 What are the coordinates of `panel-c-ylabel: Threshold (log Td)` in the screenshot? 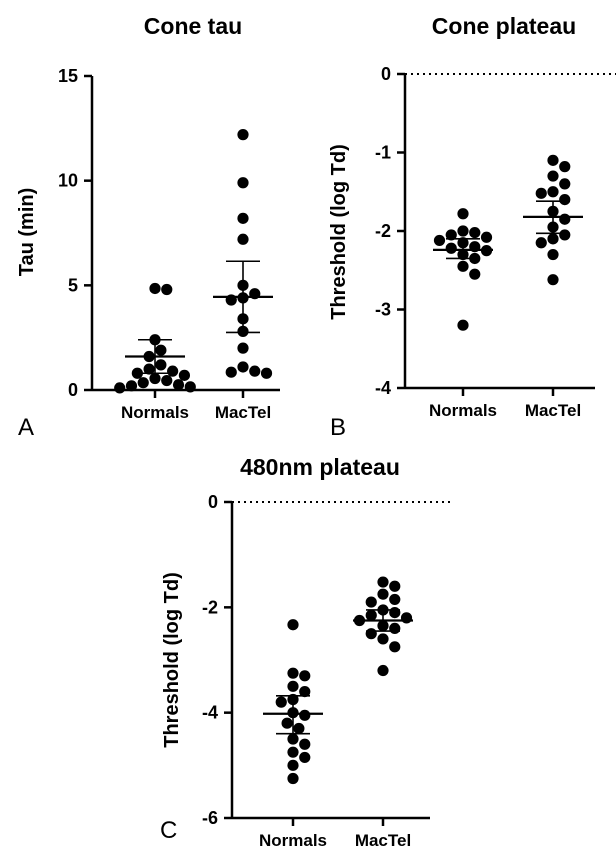 It's located at (172, 660).